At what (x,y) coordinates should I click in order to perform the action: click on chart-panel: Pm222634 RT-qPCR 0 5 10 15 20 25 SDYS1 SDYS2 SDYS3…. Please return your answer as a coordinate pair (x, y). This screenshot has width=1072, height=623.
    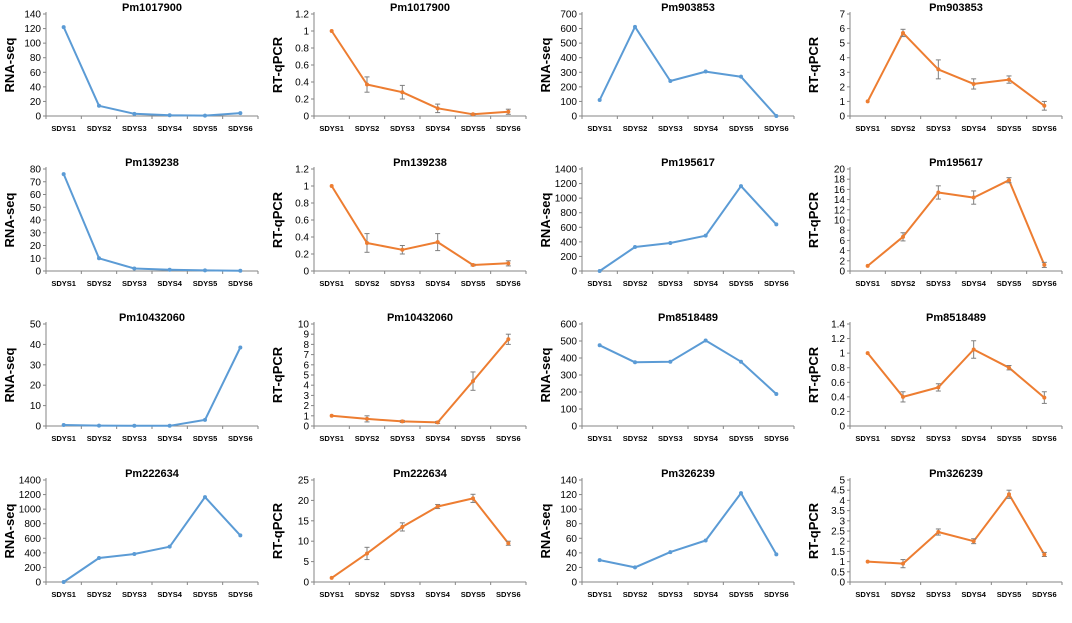
    Looking at the image, I should click on (402, 543).